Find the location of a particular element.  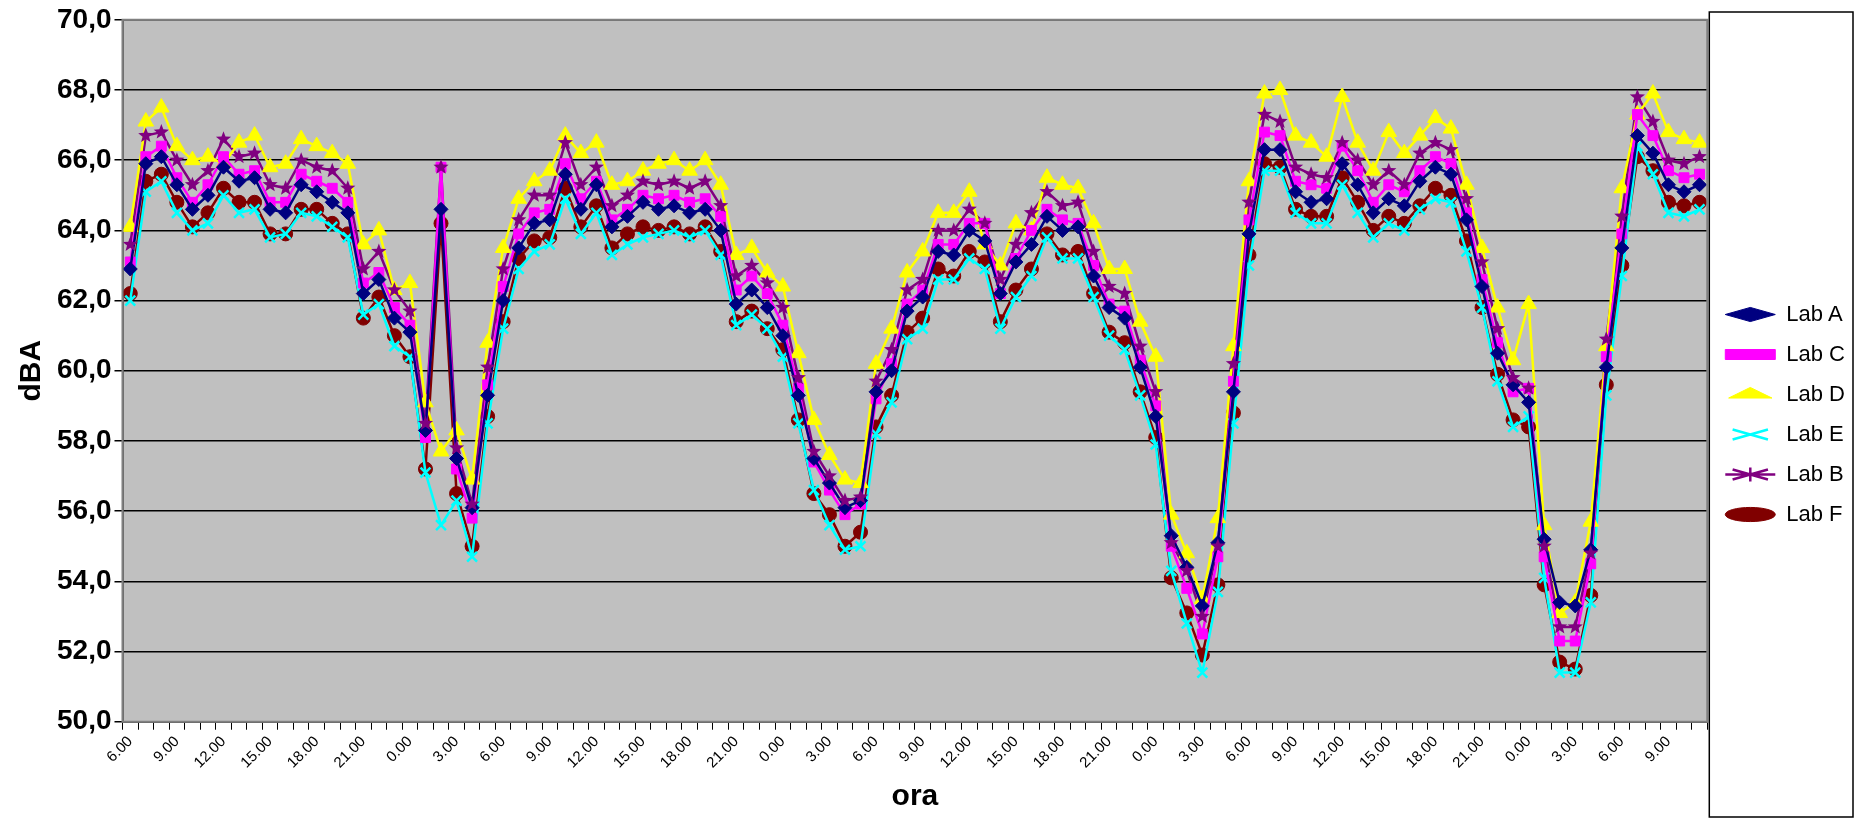

x-axis-title: ora is located at coordinates (915, 795).